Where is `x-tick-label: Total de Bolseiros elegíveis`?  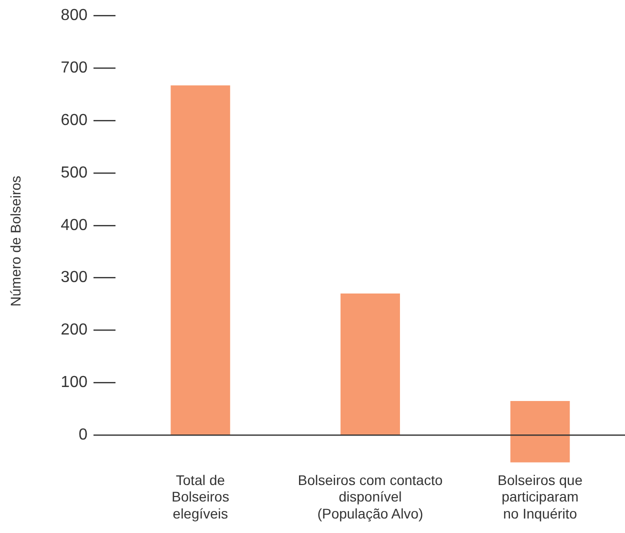 x-tick-label: Total de Bolseiros elegíveis is located at coordinates (201, 497).